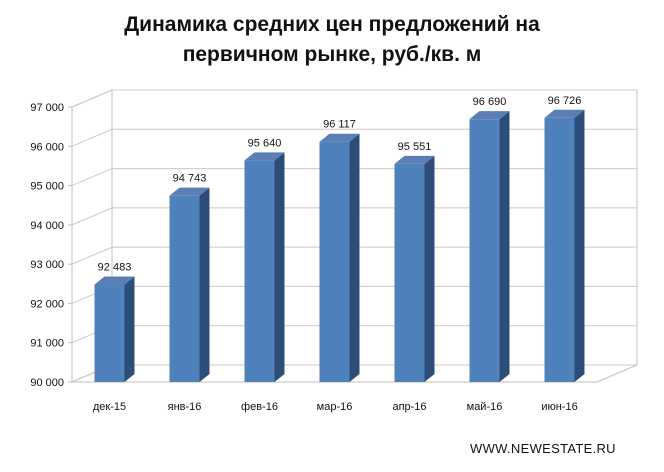 The height and width of the screenshot is (472, 664). Describe the element at coordinates (332, 24) in the screenshot. I see `chart-title-line-1: Динамика средних цен предложений на` at that location.